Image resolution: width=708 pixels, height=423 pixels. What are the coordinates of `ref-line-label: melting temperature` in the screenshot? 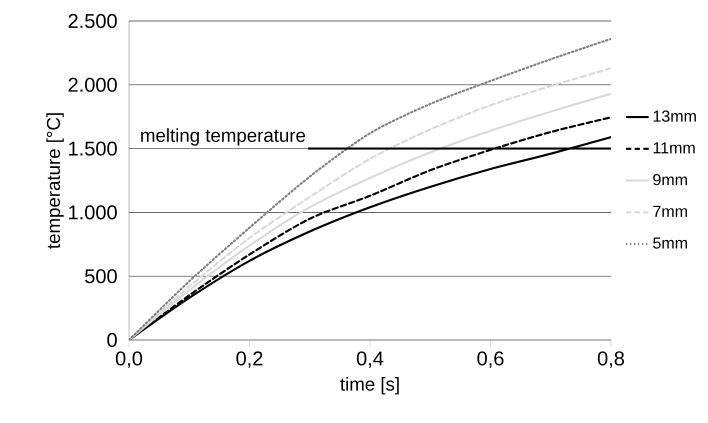 It's located at (223, 137).